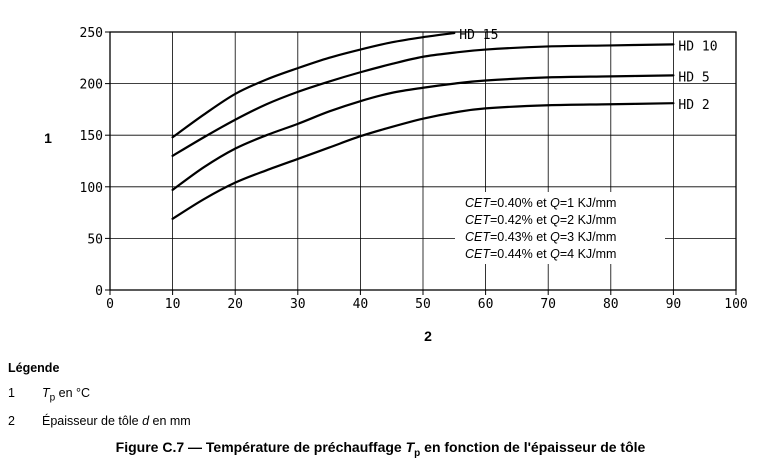 The height and width of the screenshot is (468, 761). I want to click on y-tick-label: 0, so click(99, 291).